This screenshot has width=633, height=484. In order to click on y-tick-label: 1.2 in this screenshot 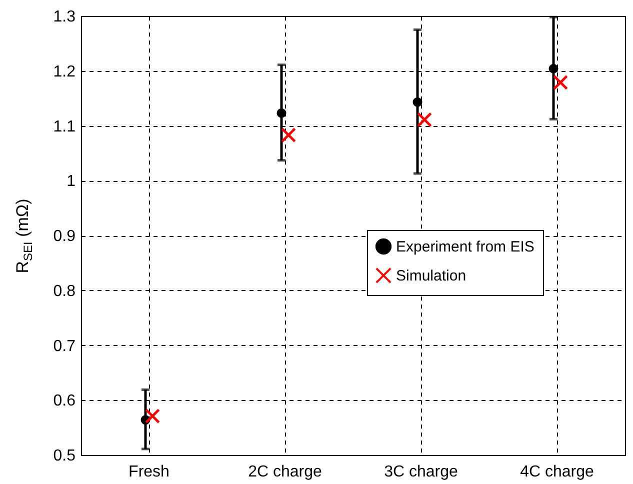, I will do `click(64, 71)`.